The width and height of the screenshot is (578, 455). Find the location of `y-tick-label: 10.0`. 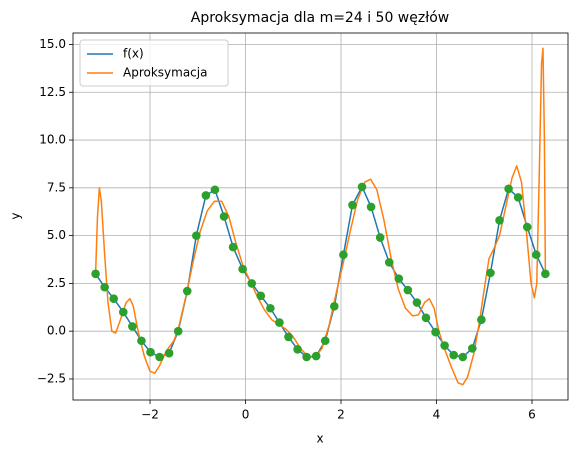

y-tick-label: 10.0 is located at coordinates (52, 140).